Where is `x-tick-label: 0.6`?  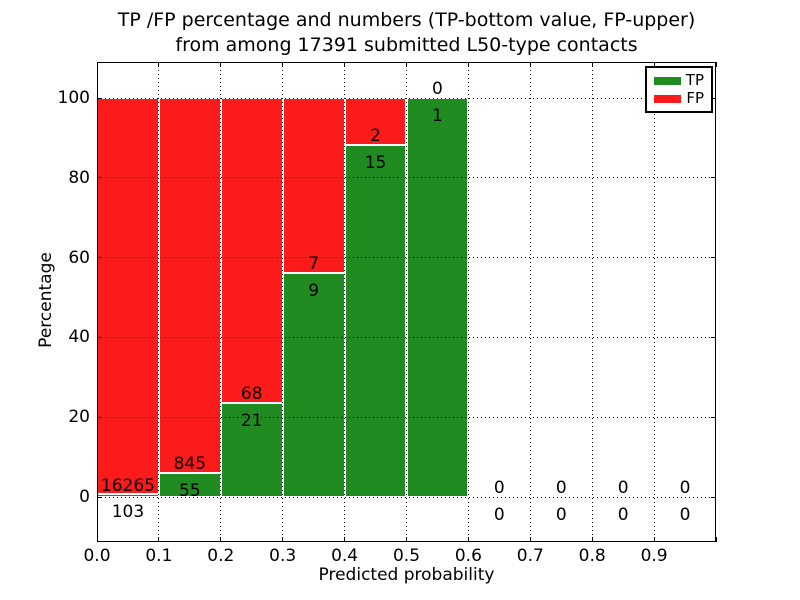 x-tick-label: 0.6 is located at coordinates (468, 556).